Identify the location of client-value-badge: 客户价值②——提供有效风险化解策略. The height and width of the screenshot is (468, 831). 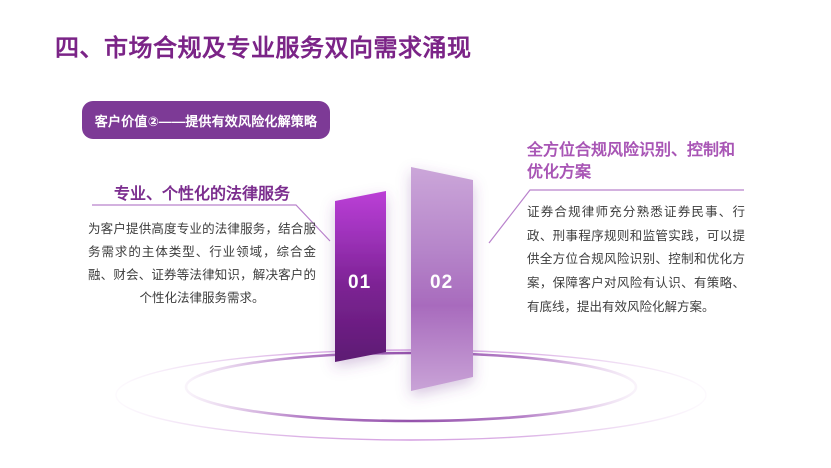
(206, 120).